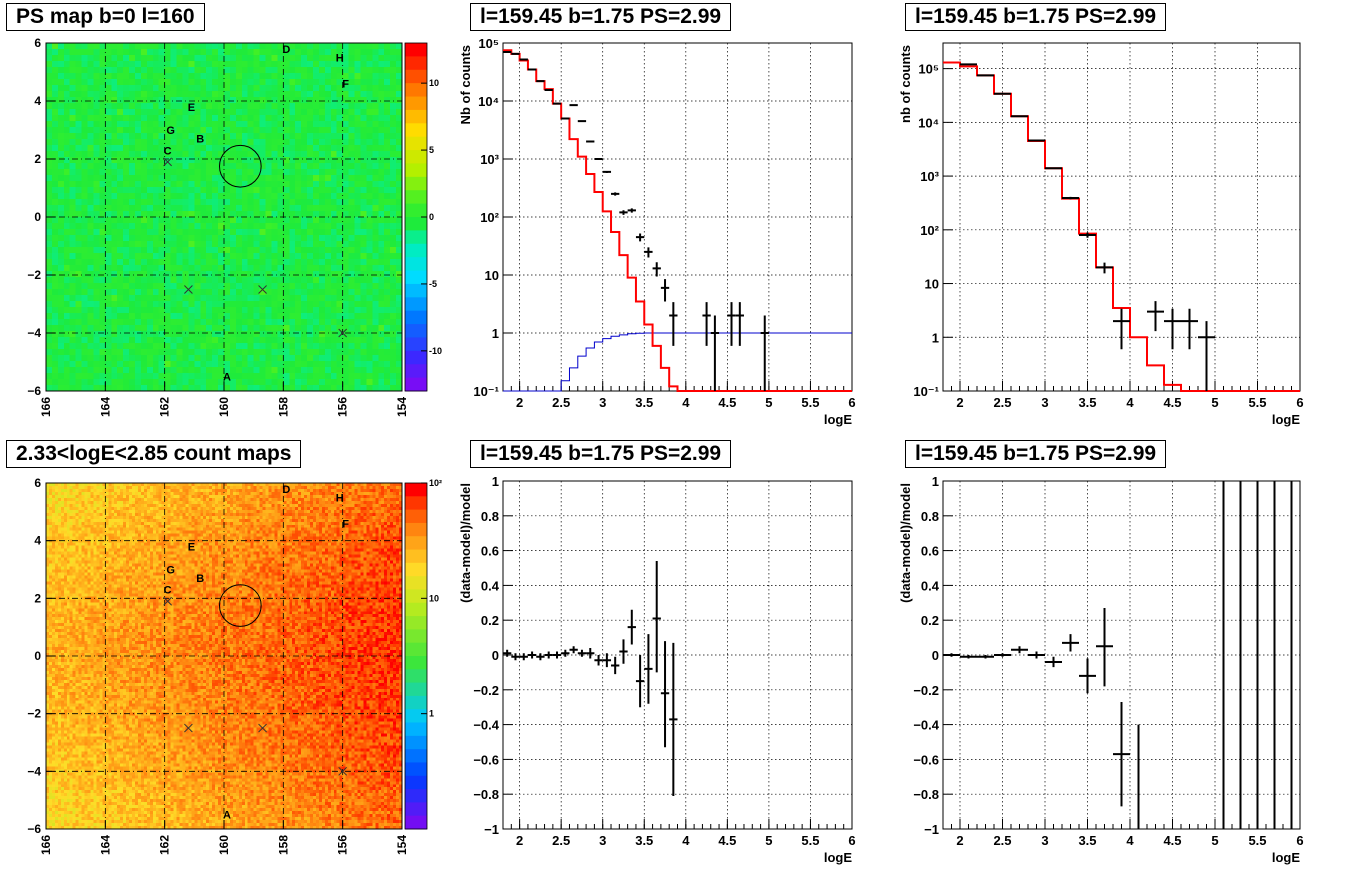 The image size is (1348, 875). Describe the element at coordinates (34, 391) in the screenshot. I see `y-tick-label: −6` at that location.